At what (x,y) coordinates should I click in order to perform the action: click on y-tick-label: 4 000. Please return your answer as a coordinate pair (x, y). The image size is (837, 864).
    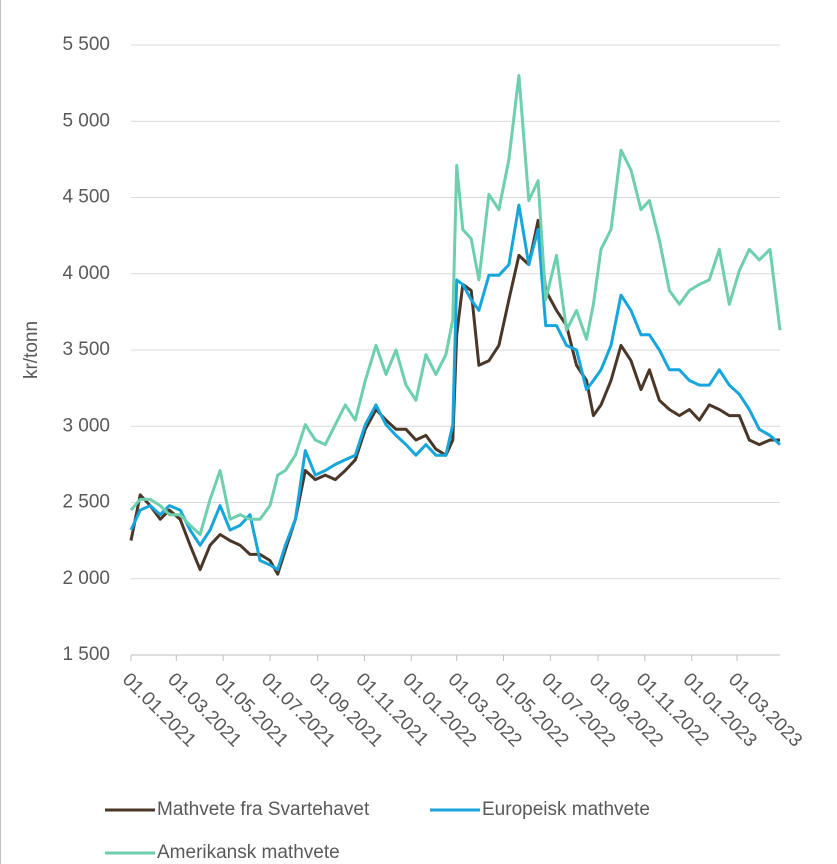
    Looking at the image, I should click on (86, 273).